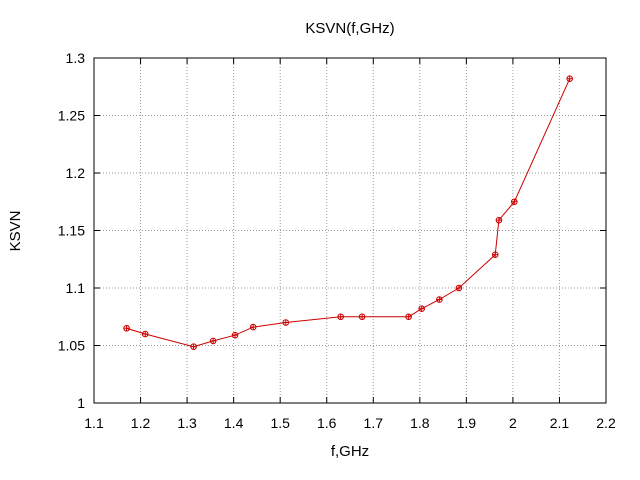 Image resolution: width=640 pixels, height=480 pixels. Describe the element at coordinates (71, 346) in the screenshot. I see `y-tick-label: 1.05` at that location.